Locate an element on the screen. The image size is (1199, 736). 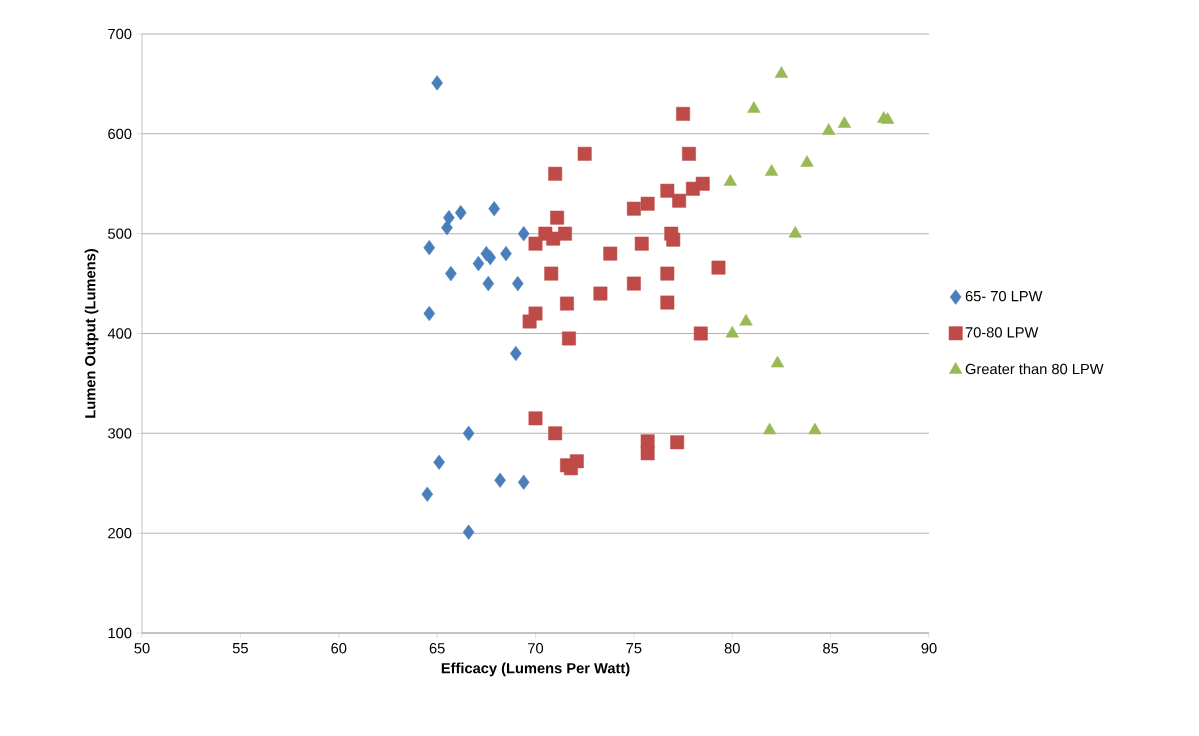
legend-label: 65- 70 LPW is located at coordinates (1004, 296).